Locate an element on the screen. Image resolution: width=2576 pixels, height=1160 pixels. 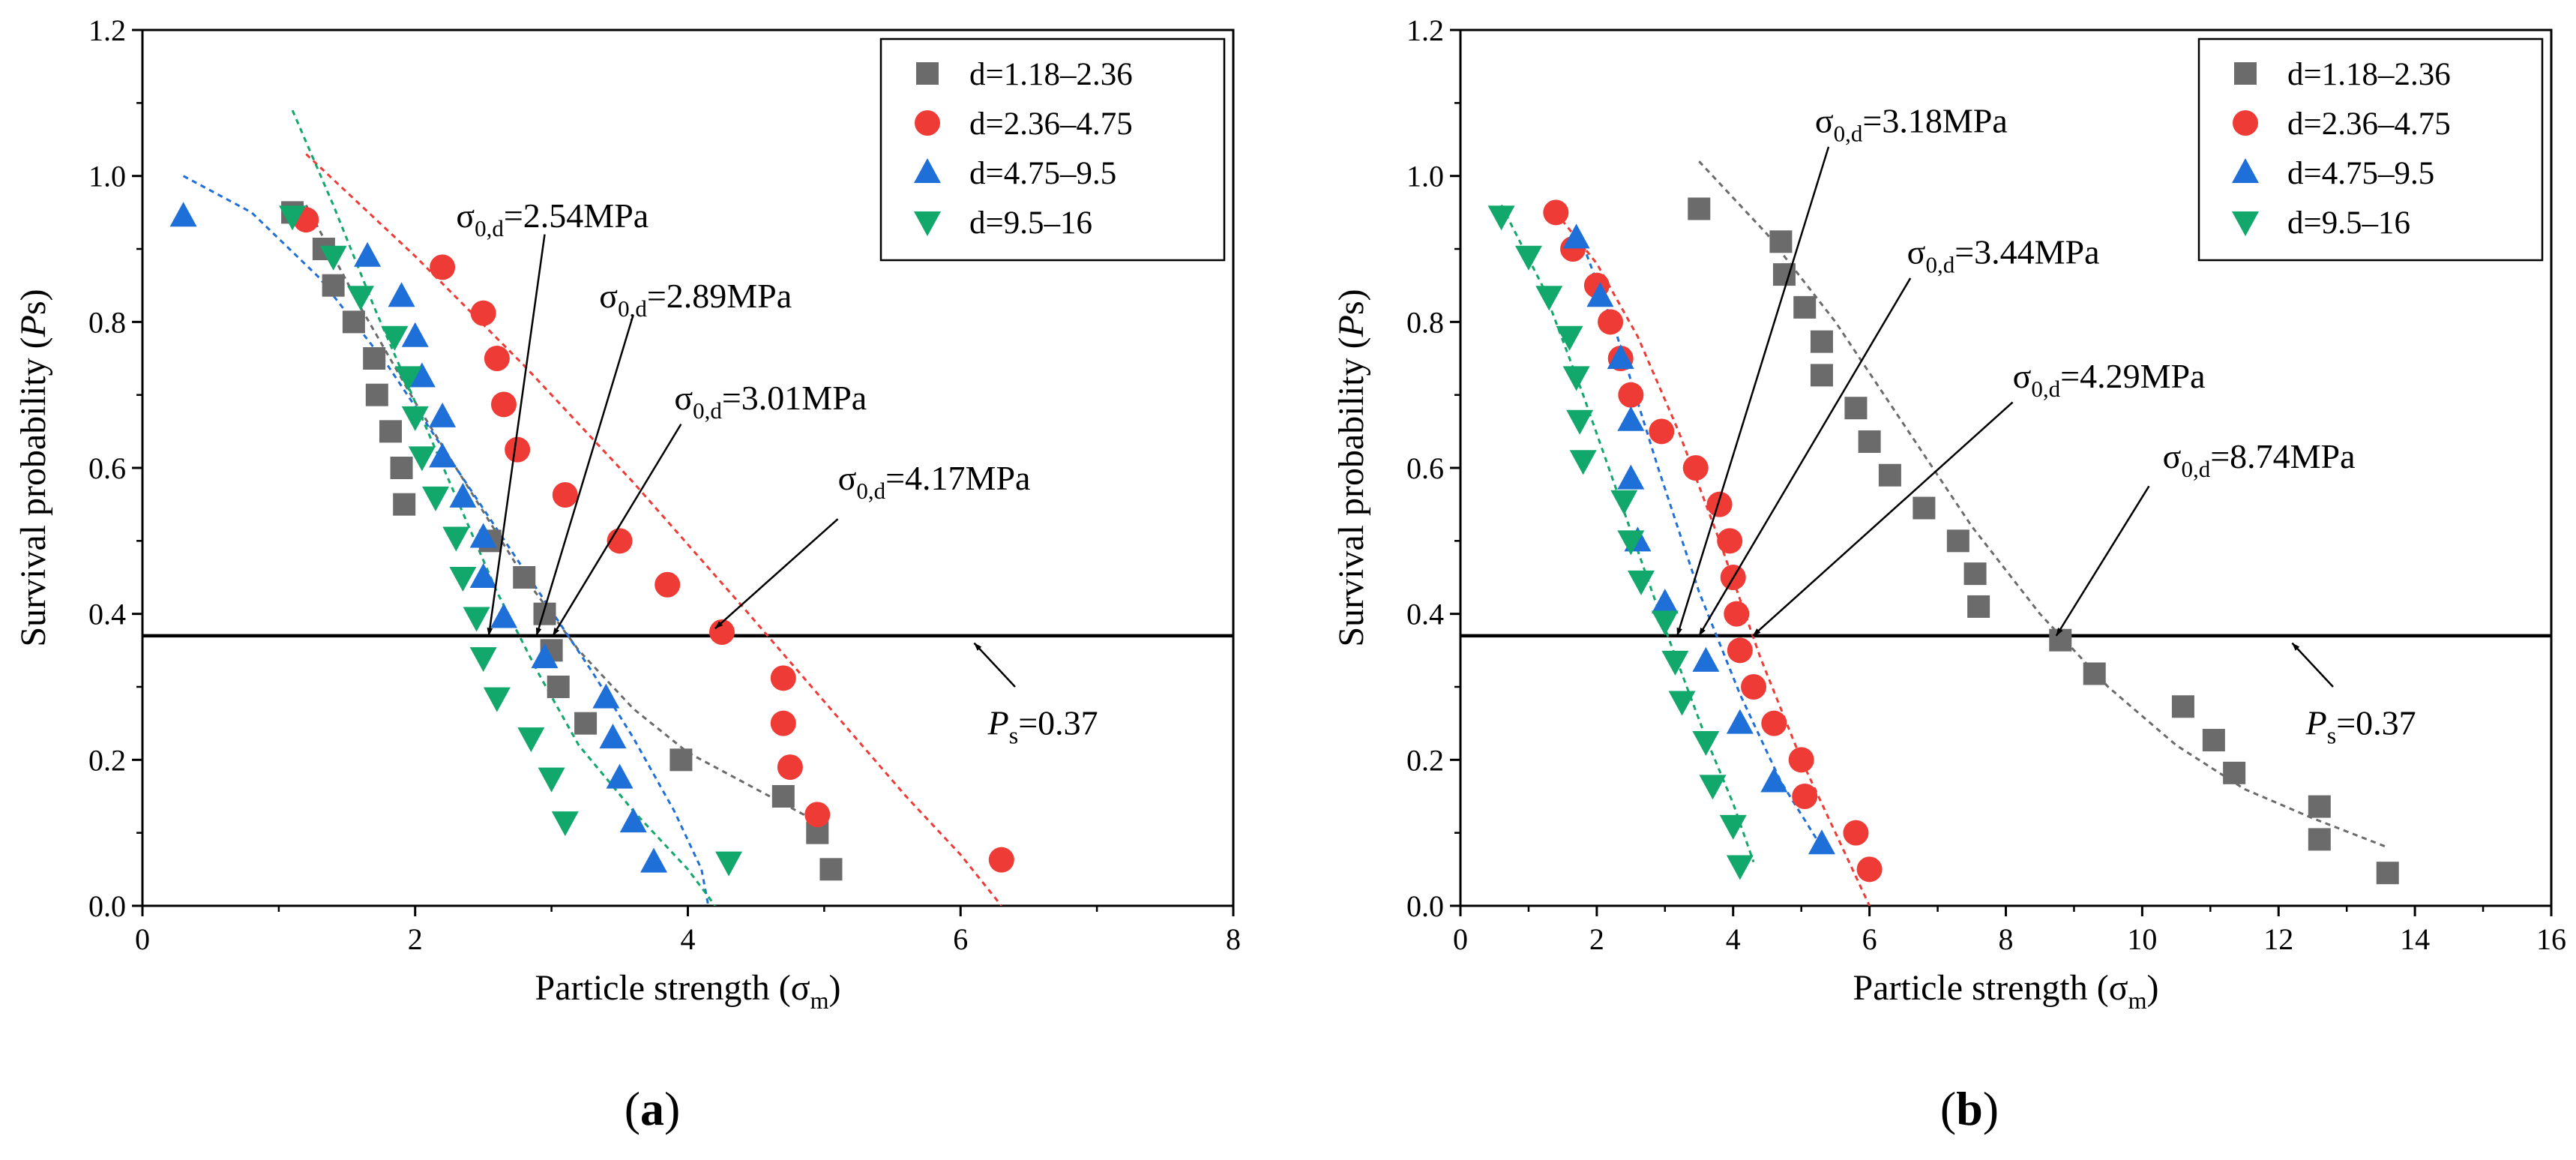
y-tick-label: 0.8 is located at coordinates (1425, 322).